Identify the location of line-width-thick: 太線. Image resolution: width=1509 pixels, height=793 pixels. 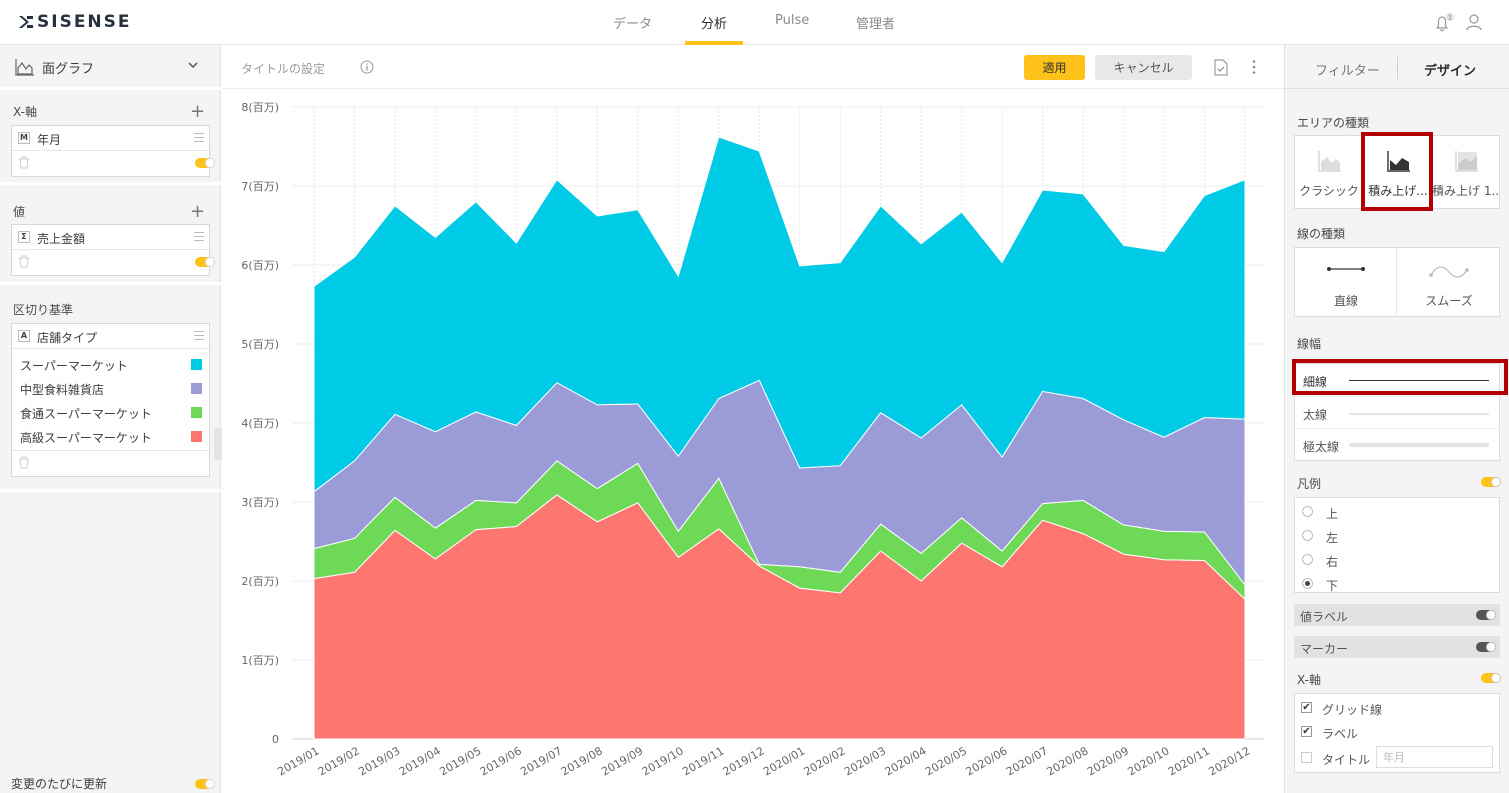
(1398, 412).